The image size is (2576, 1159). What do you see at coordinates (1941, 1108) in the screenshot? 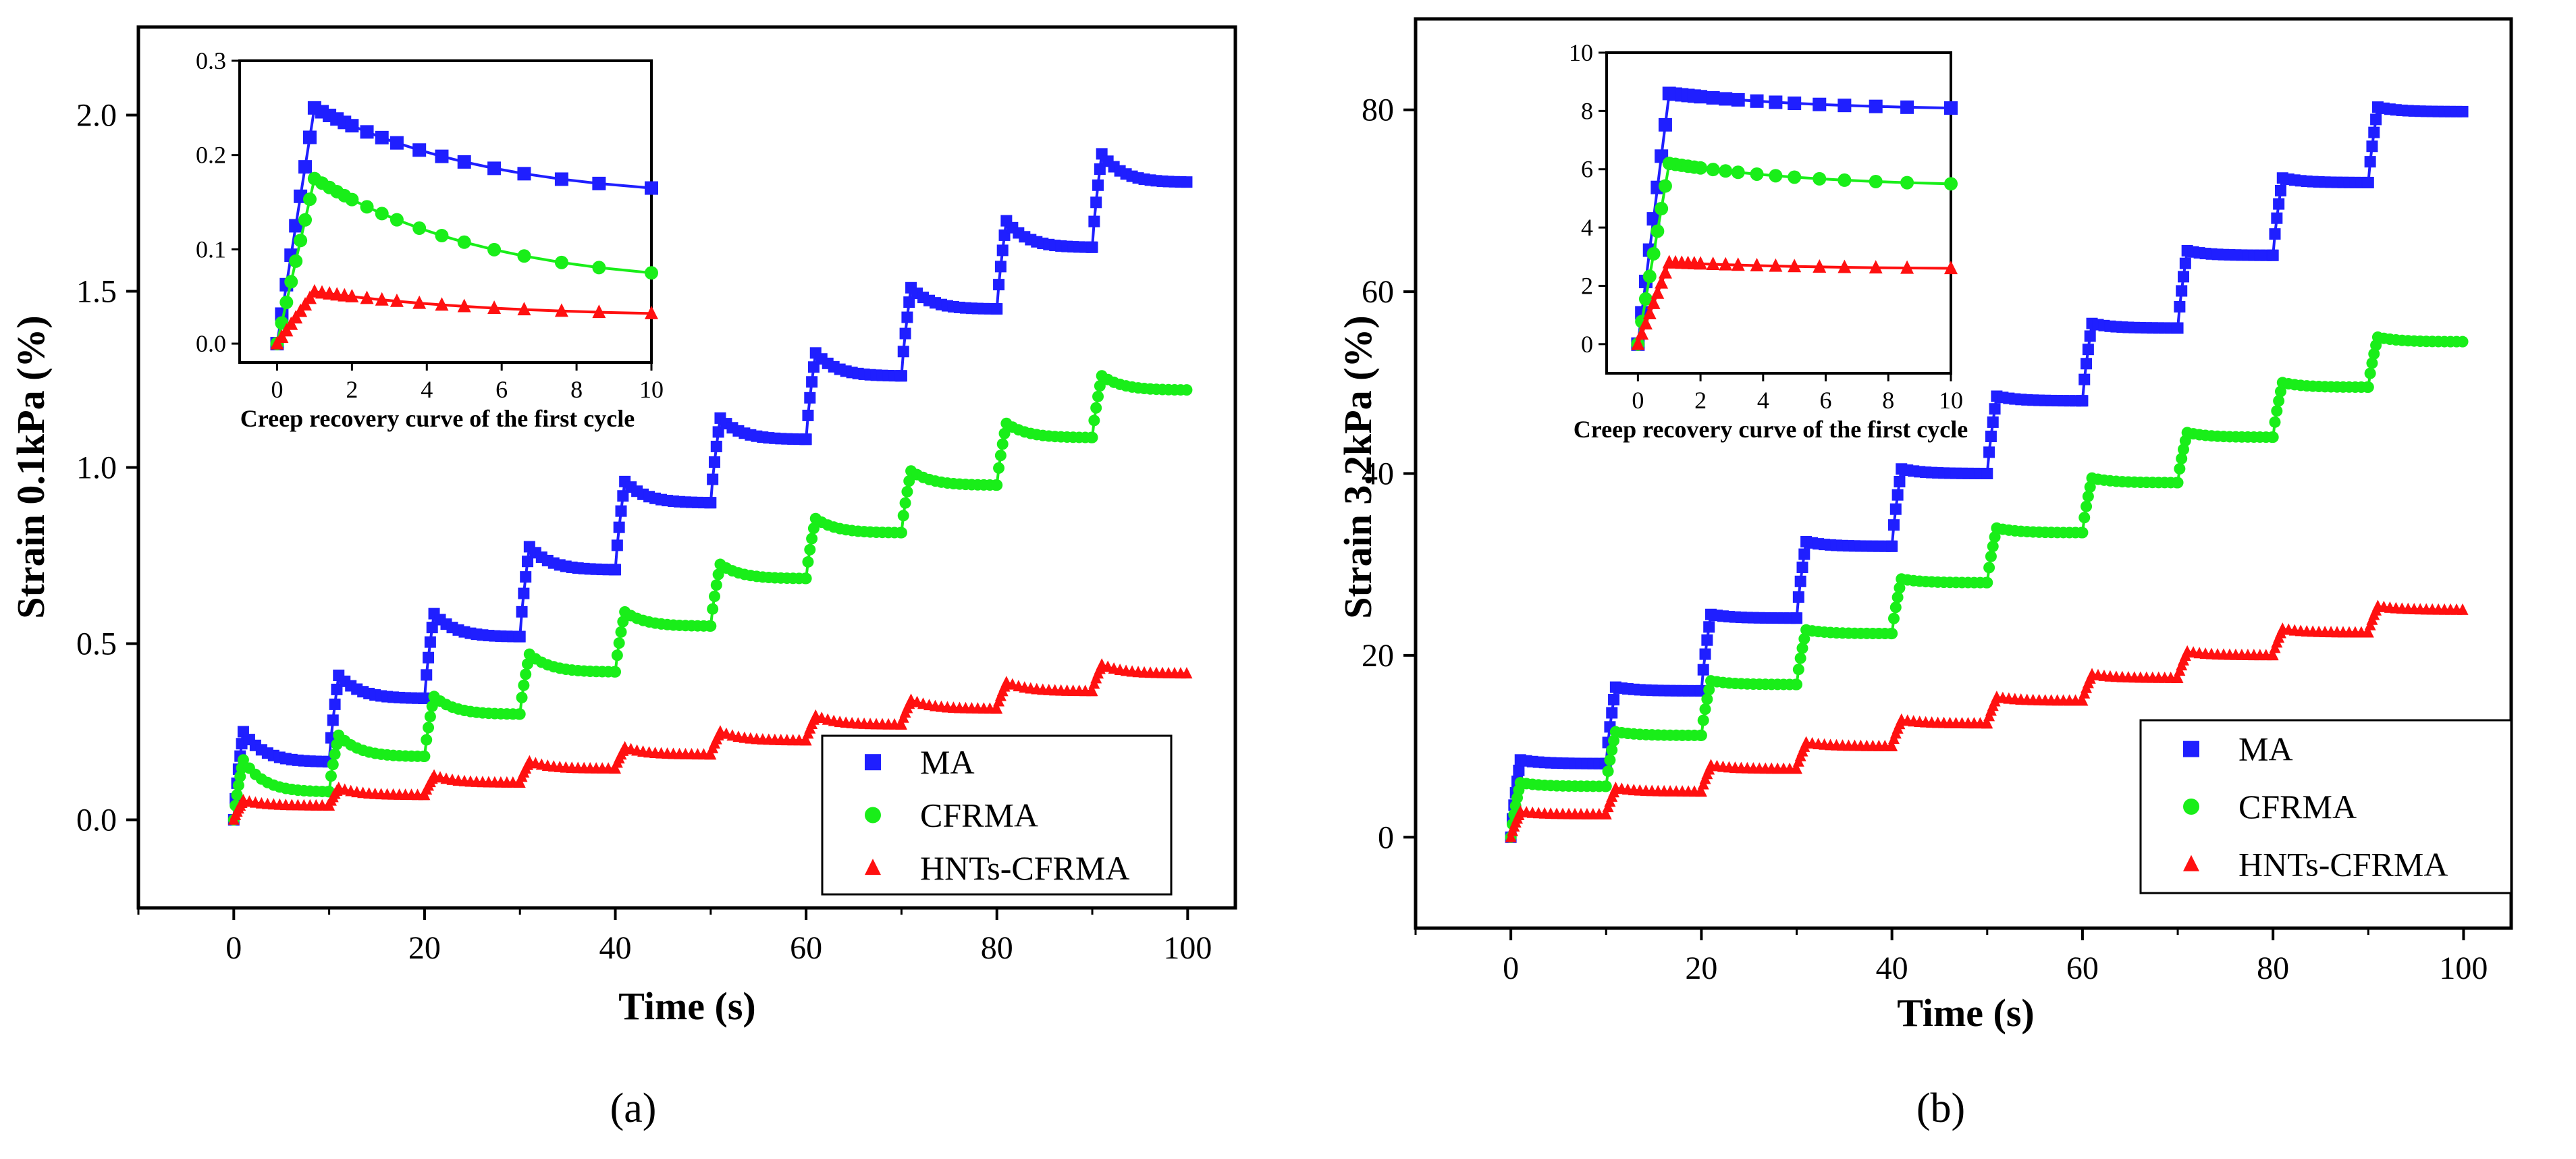
I see `panel-label: (b)` at bounding box center [1941, 1108].